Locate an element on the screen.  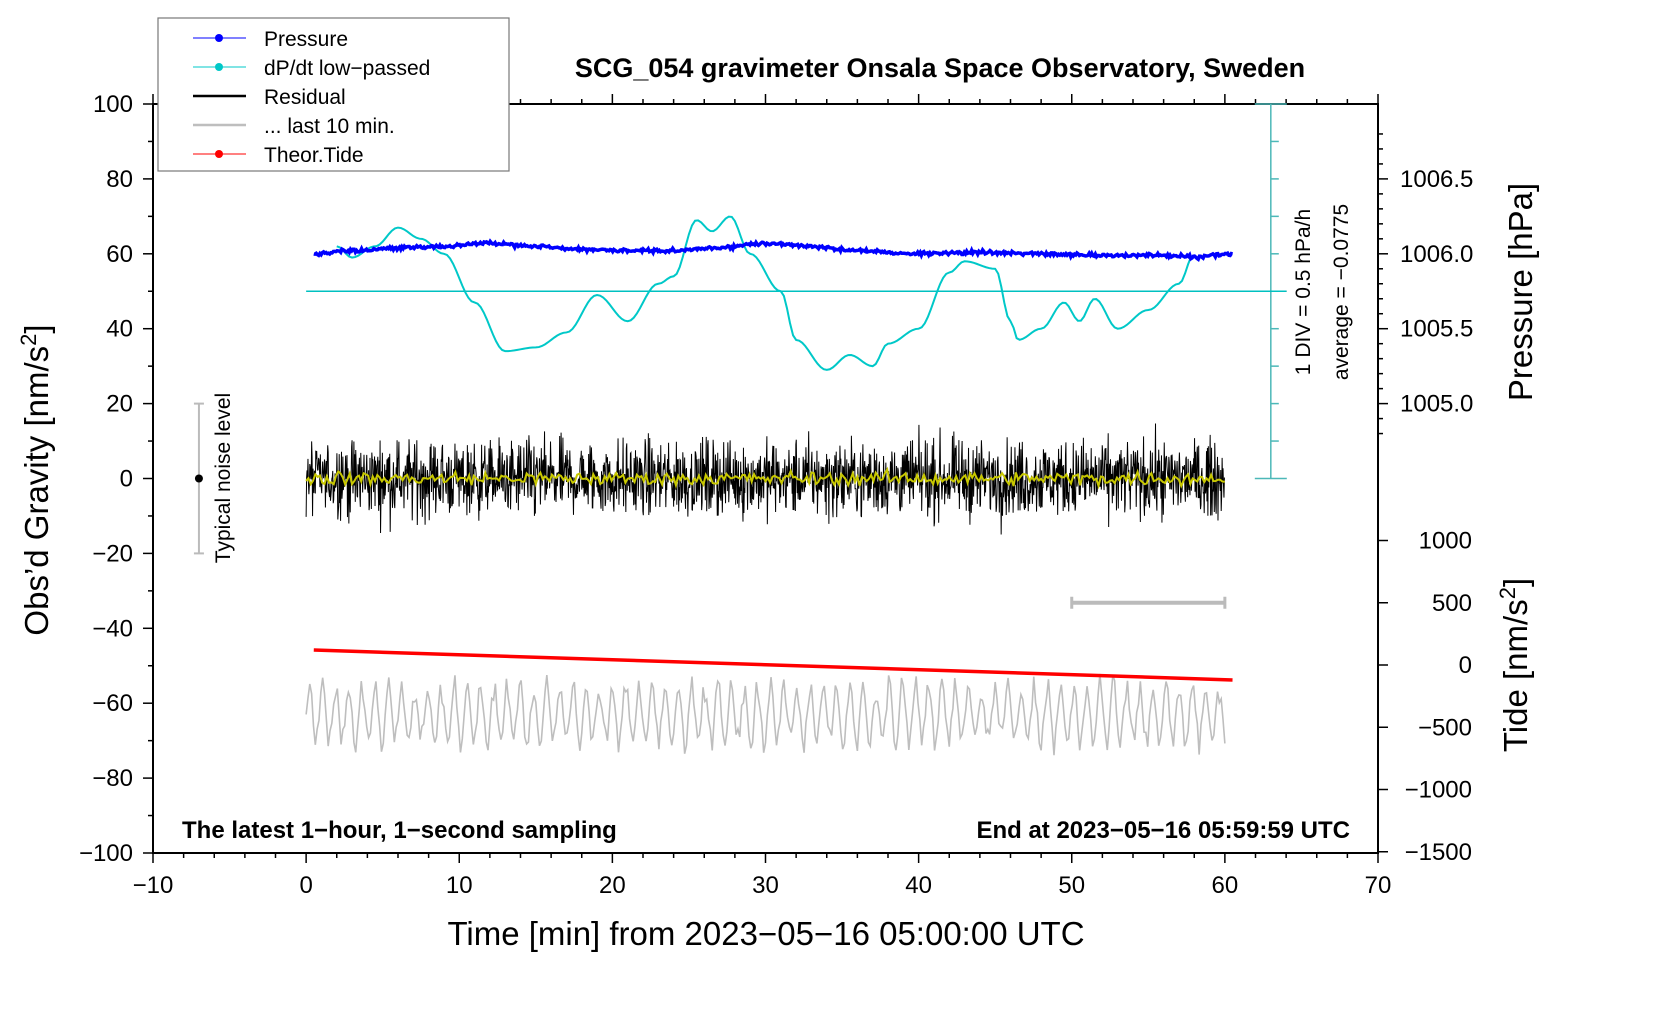
x-tick-label: 10 is located at coordinates (459, 885).